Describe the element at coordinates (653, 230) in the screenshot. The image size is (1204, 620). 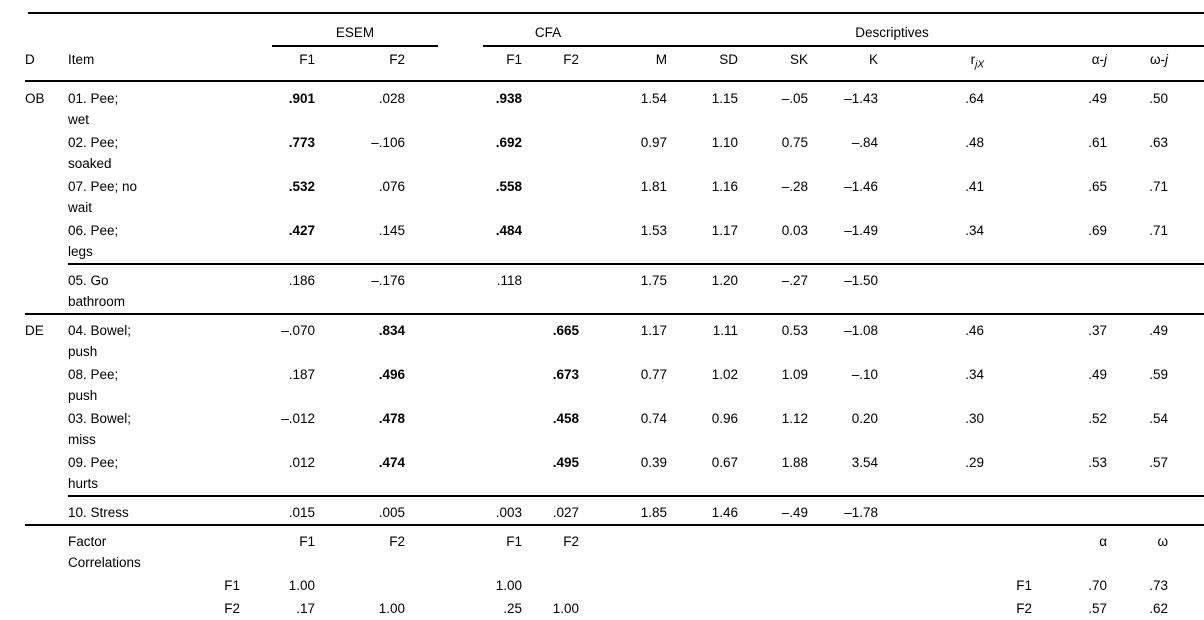
I see `cell-mean: 1.53` at that location.